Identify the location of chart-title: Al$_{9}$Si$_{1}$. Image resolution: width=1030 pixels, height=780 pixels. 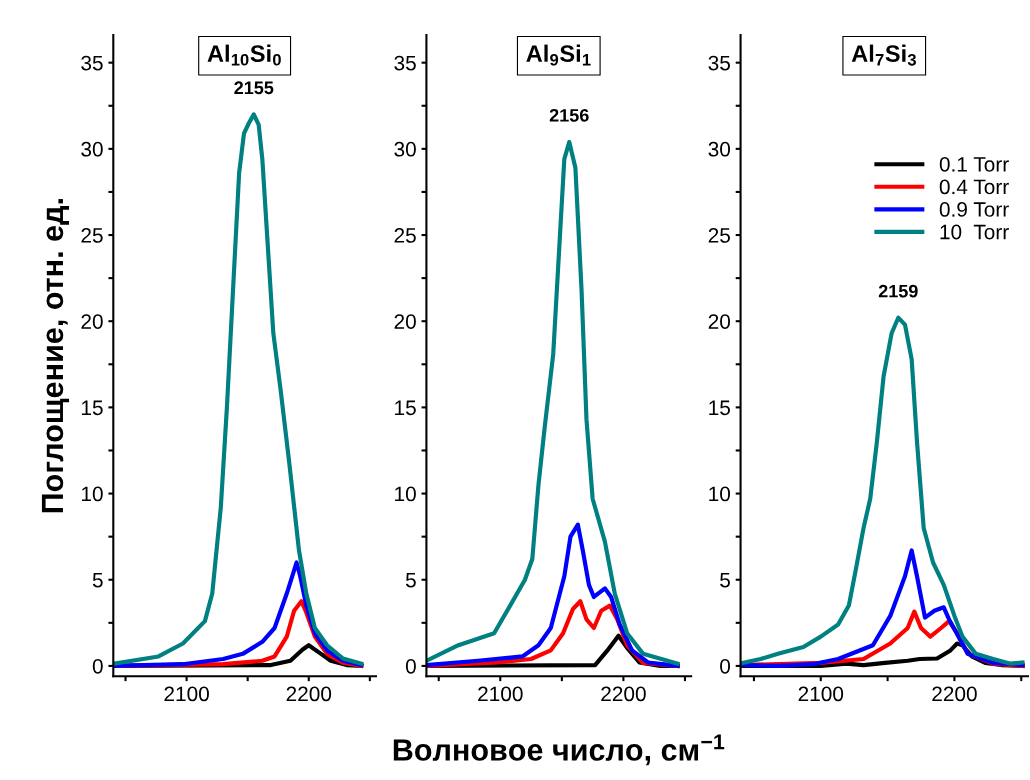
(558, 55).